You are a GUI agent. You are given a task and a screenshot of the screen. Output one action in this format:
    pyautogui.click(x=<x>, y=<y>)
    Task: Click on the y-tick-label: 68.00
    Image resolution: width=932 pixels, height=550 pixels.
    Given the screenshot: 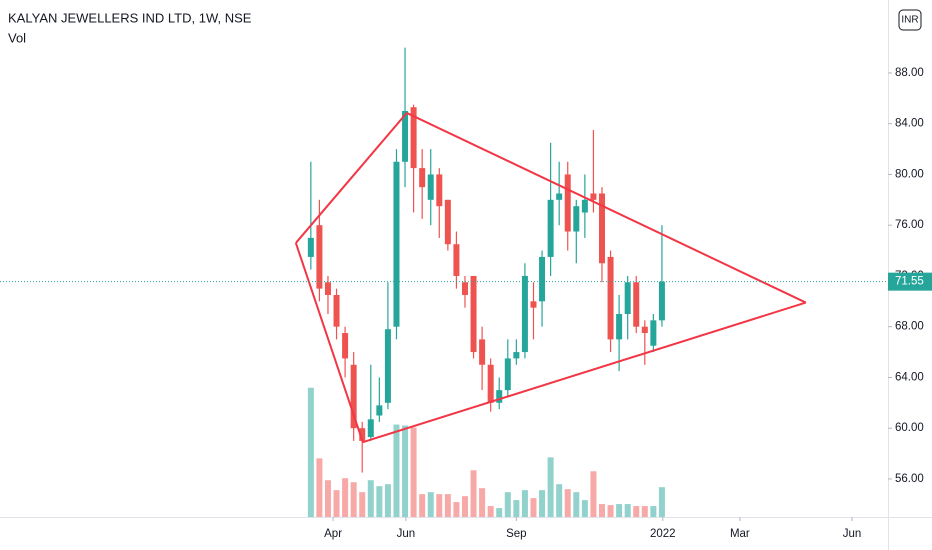 What is the action you would take?
    pyautogui.click(x=909, y=327)
    